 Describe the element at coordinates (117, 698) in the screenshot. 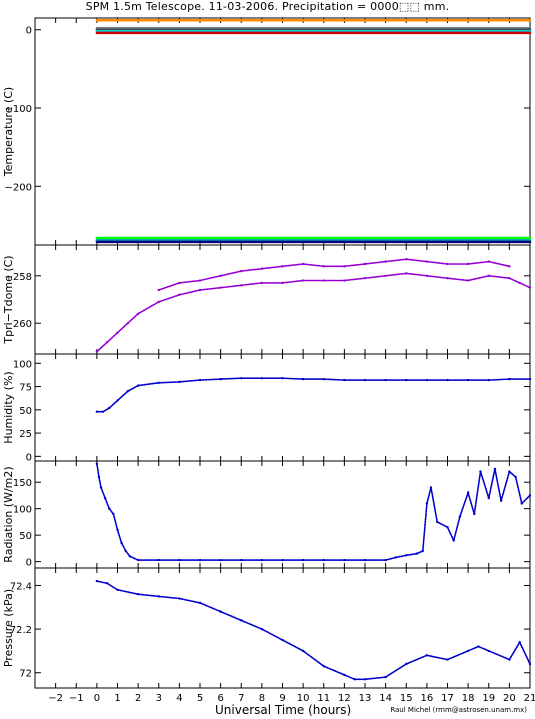

I see `x-tick-label: 1` at that location.